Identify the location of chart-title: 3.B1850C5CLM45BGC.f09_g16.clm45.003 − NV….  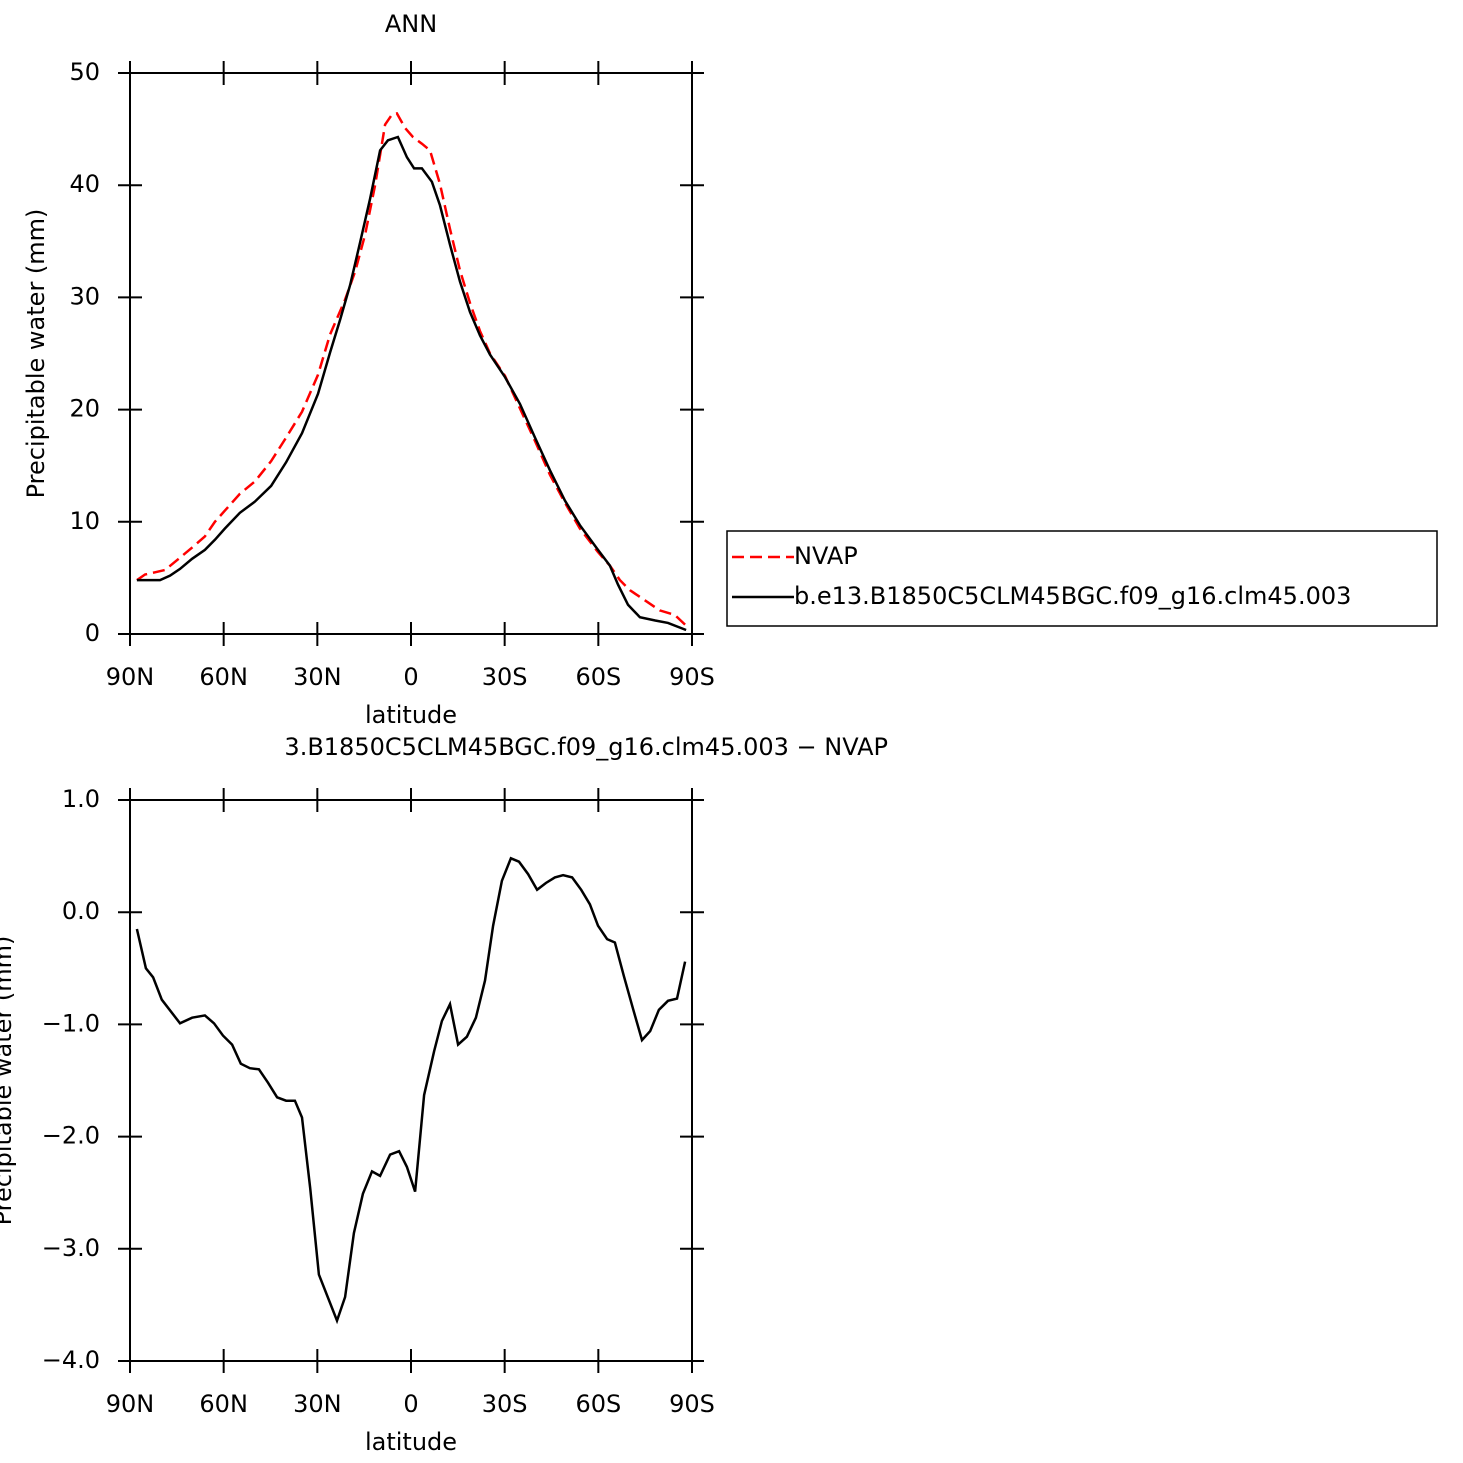
(586, 747).